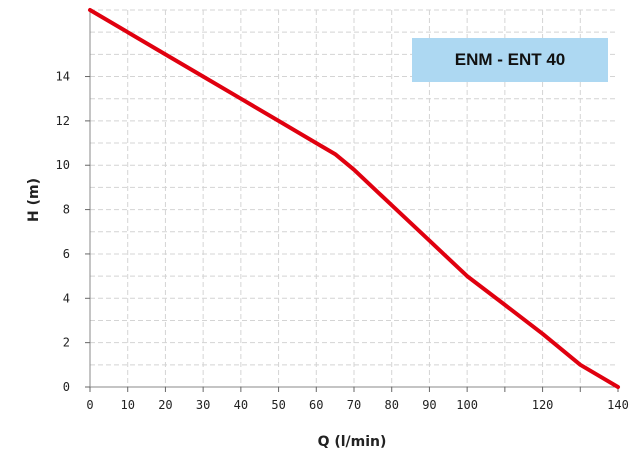 The width and height of the screenshot is (639, 454). What do you see at coordinates (316, 405) in the screenshot?
I see `x-tick-label: 60` at bounding box center [316, 405].